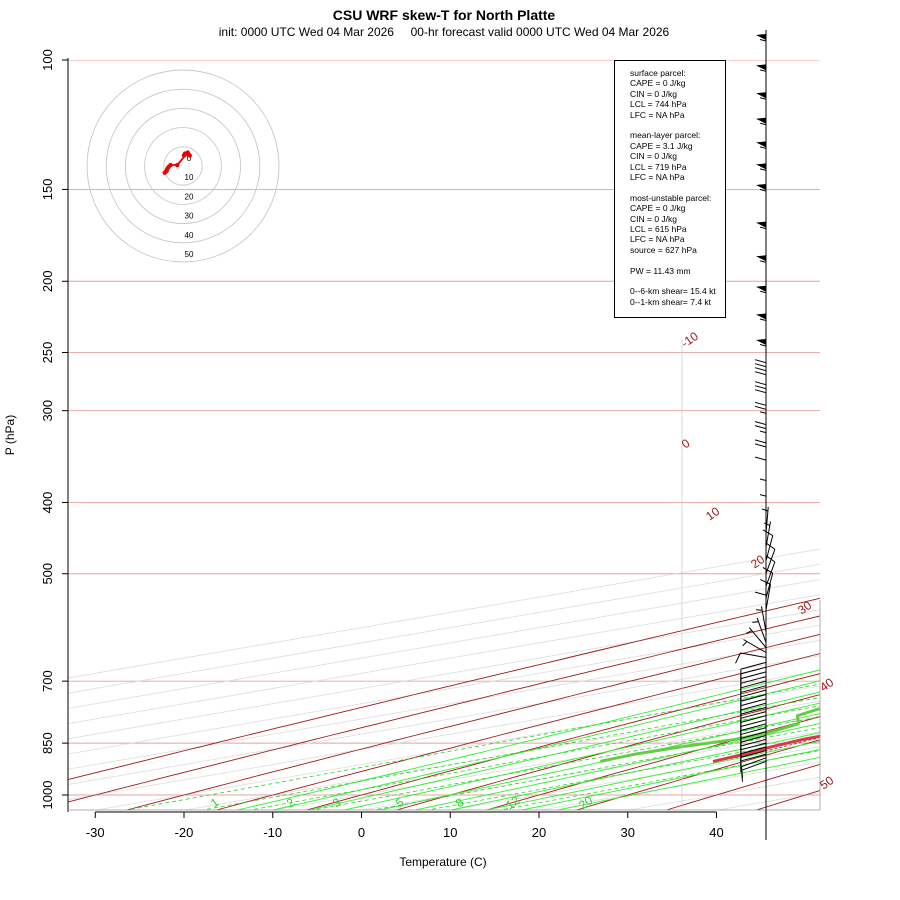  I want to click on y-tick-label: 150, so click(47, 190).